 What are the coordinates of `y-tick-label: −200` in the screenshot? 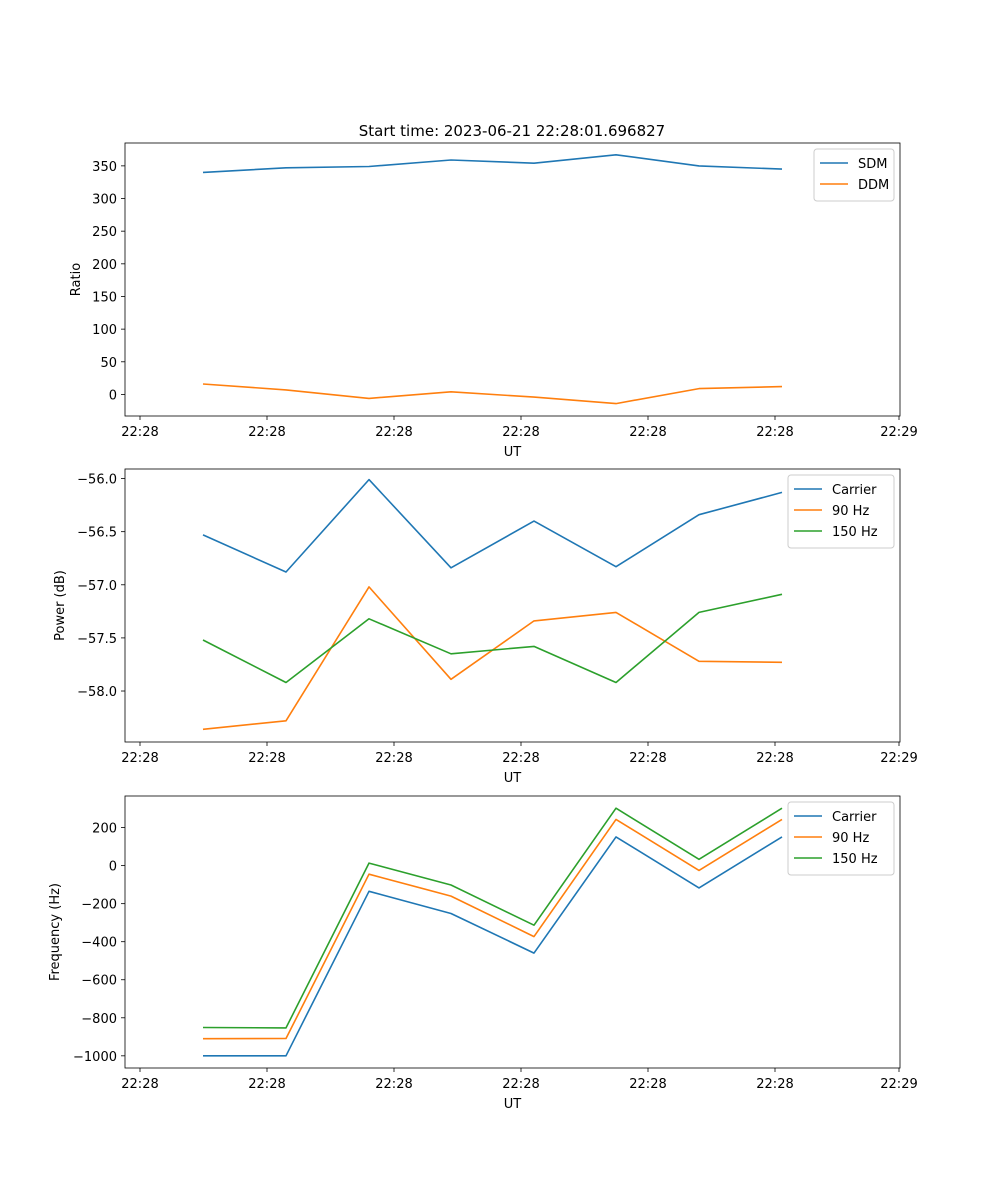 It's located at (99, 905).